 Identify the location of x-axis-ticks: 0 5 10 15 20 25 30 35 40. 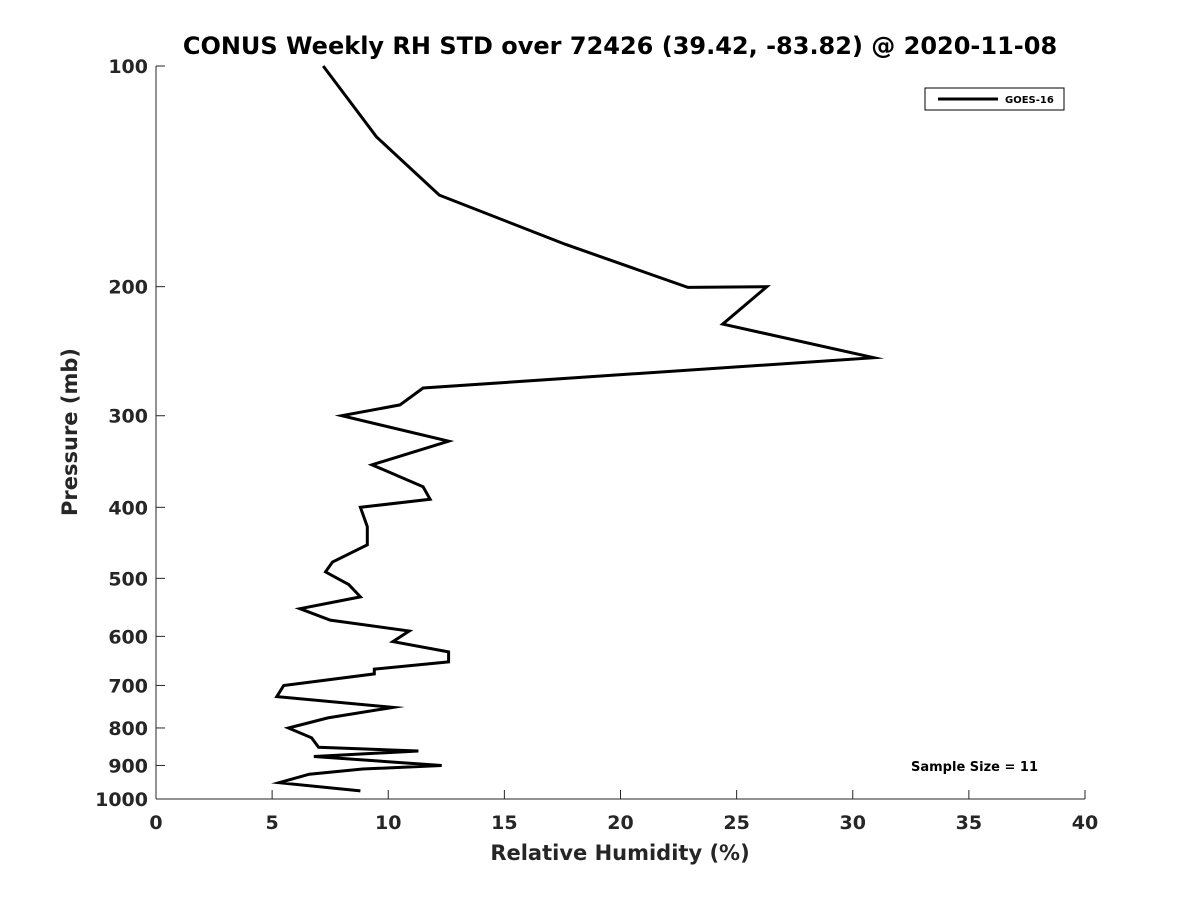
(623, 812).